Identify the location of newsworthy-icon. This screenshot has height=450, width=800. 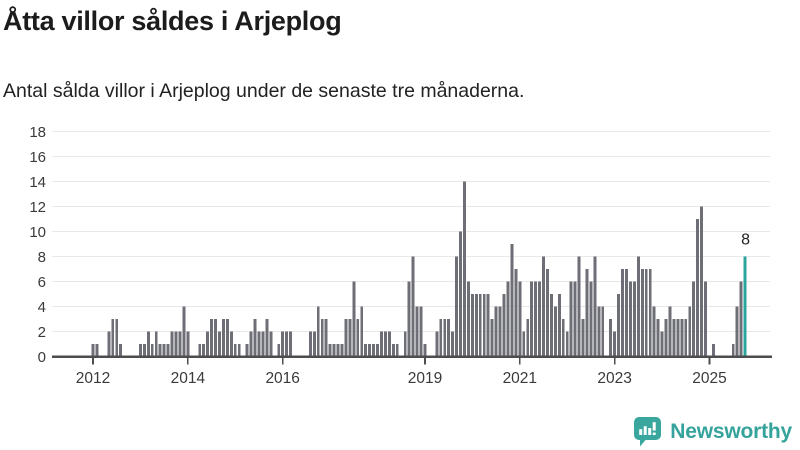
(648, 432).